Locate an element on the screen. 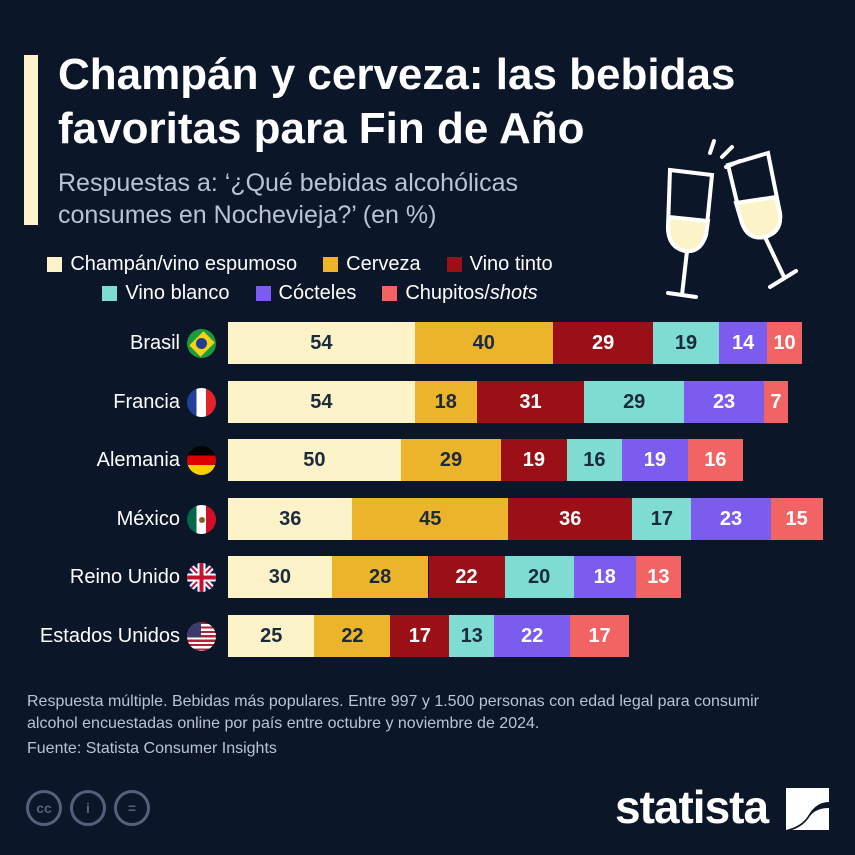 This screenshot has height=855, width=855. bar-segment: 31 is located at coordinates (530, 402).